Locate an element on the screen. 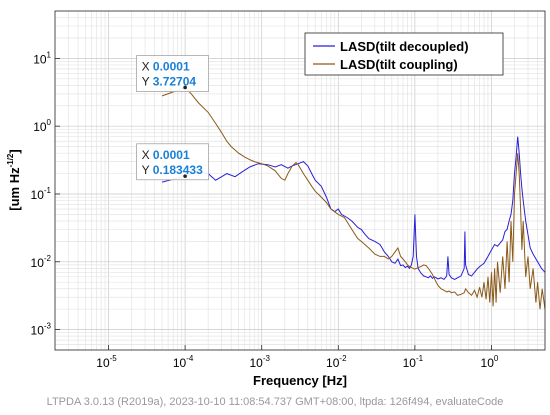  legend: LASD(tilt decoupled) LASD(tilt coupling) is located at coordinates (404, 54).